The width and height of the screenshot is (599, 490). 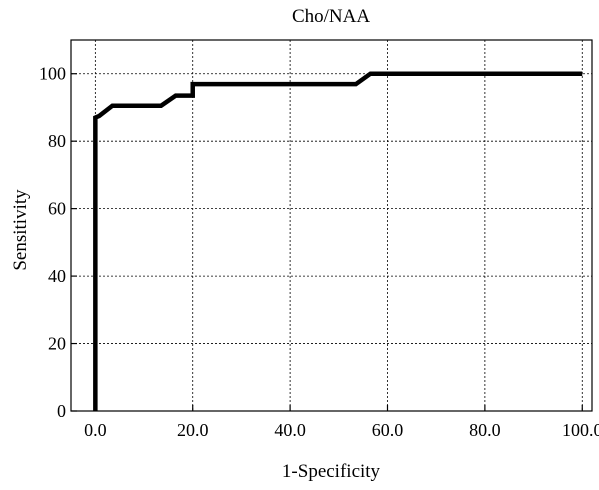 I want to click on y-tick-label: 20, so click(x=57, y=344).